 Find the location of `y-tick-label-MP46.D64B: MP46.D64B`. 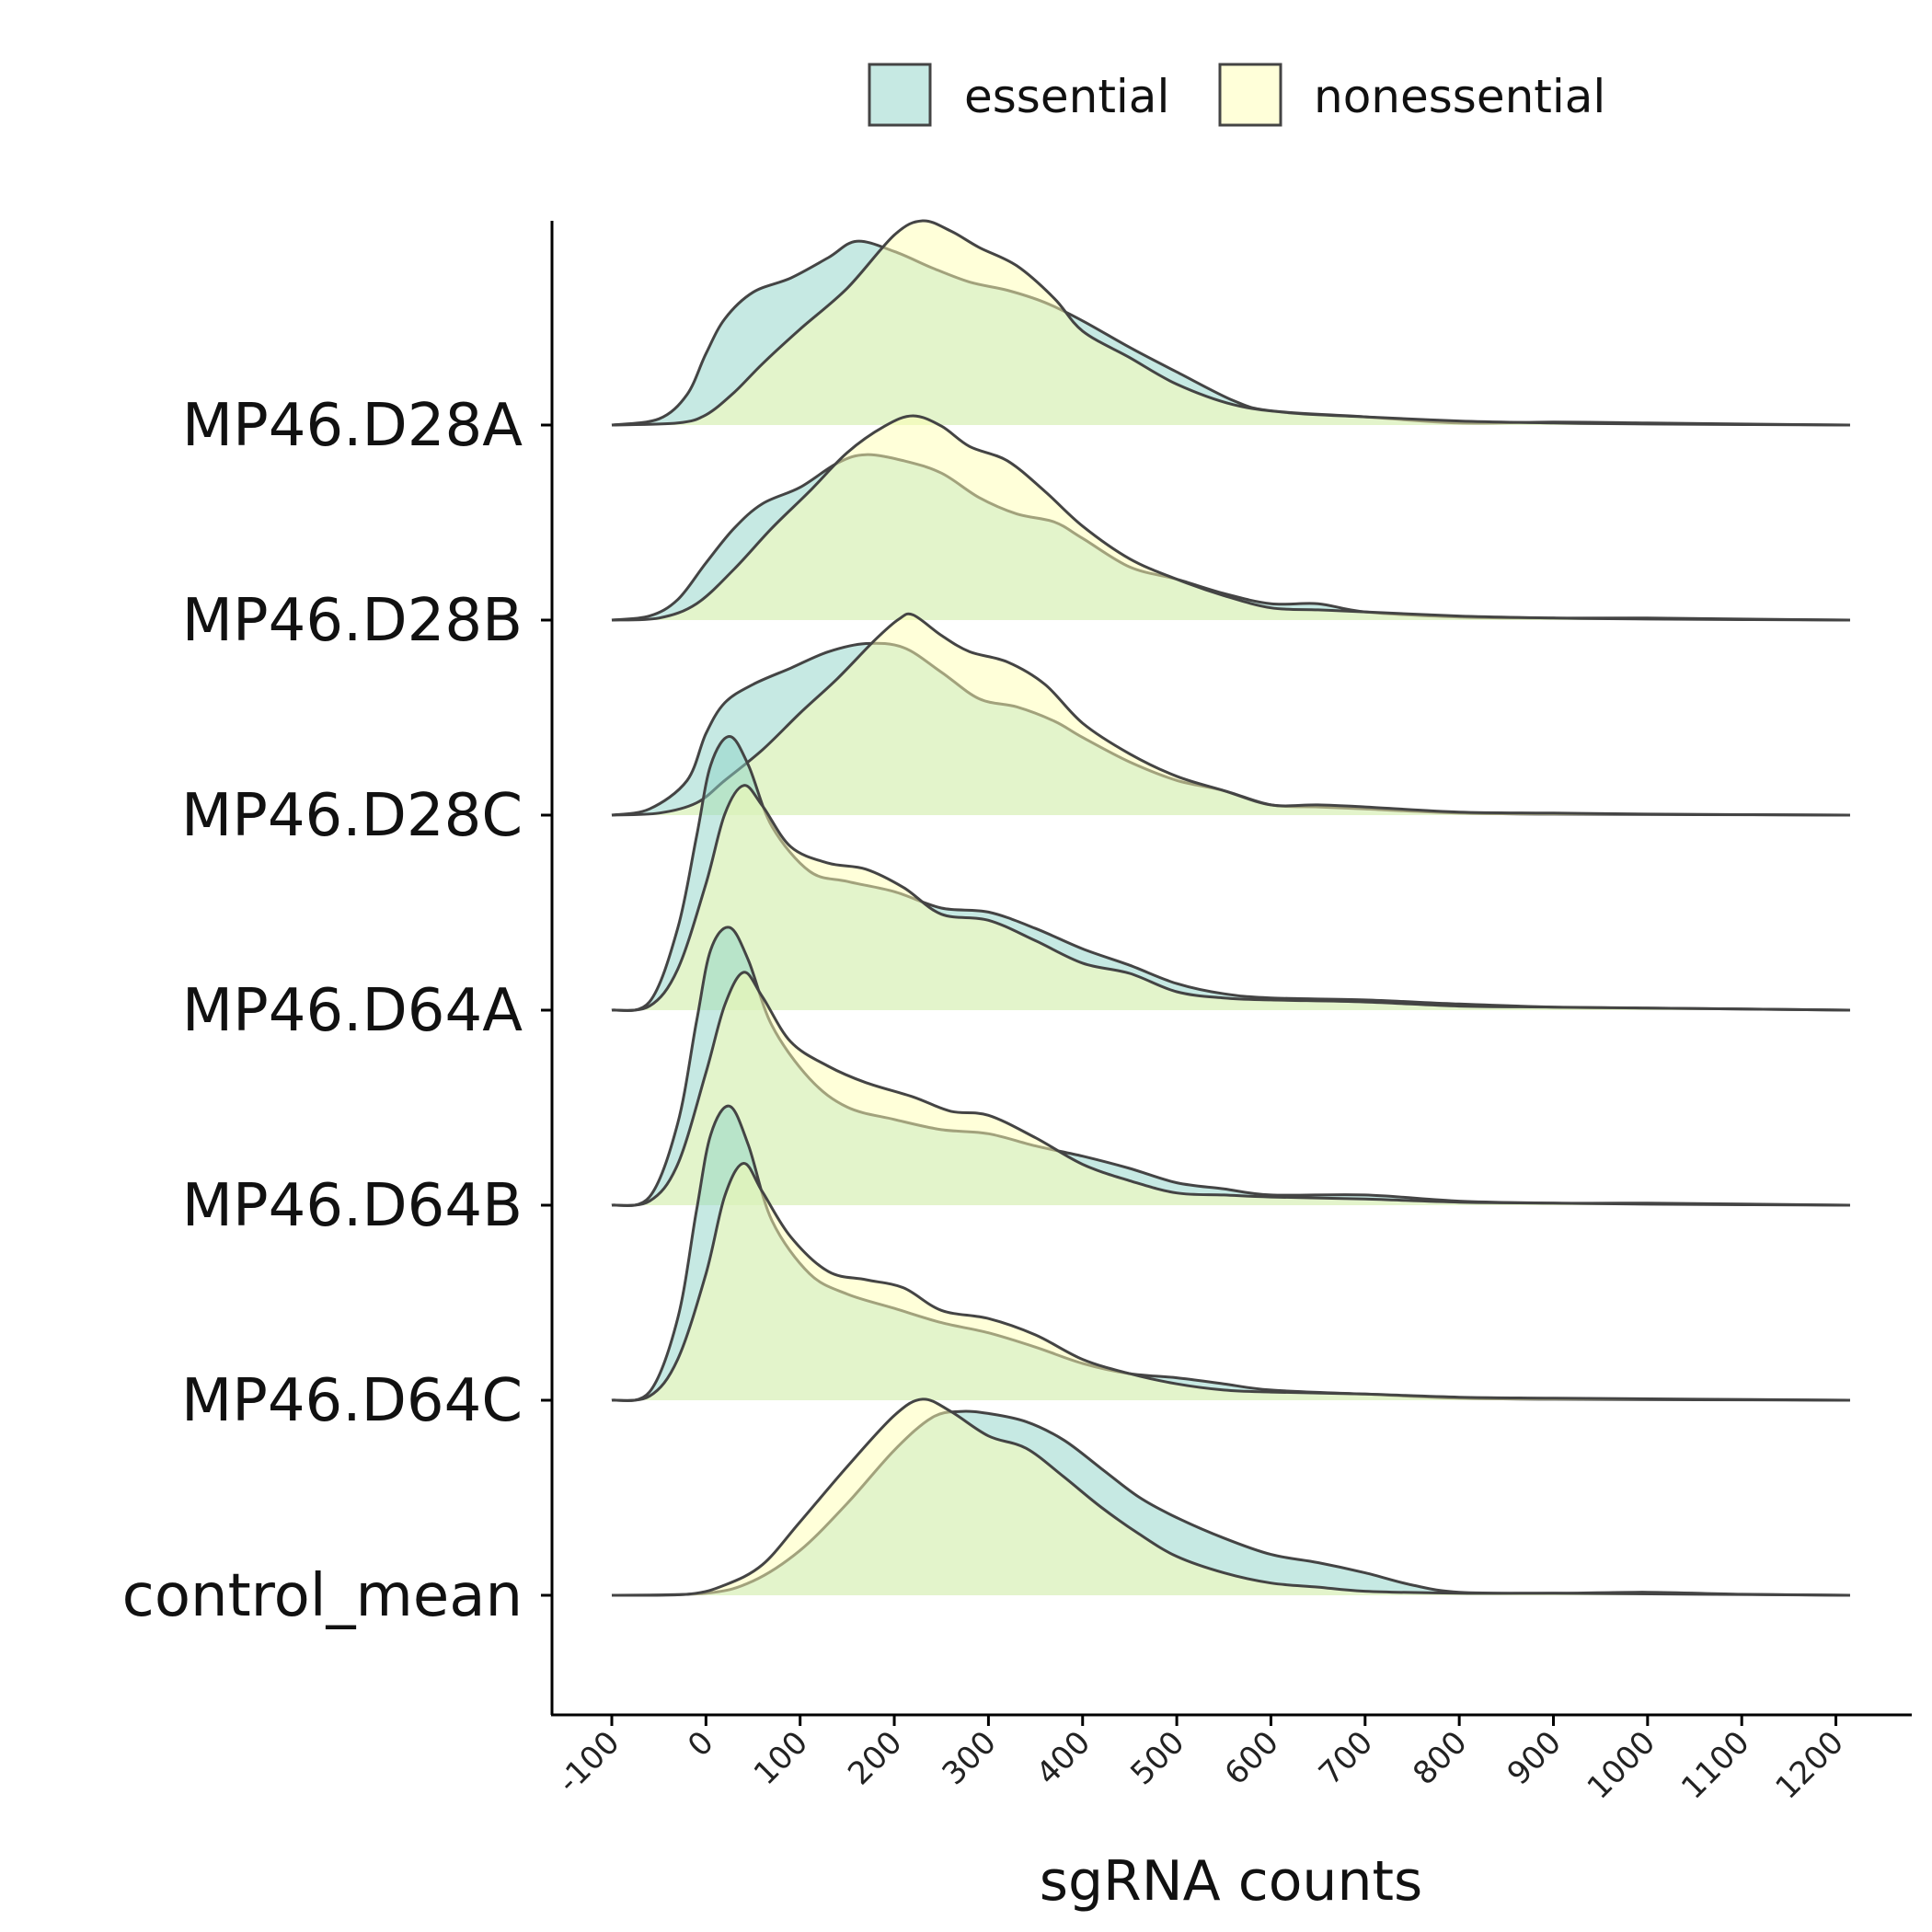

y-tick-label-MP46.D64B: MP46.D64B is located at coordinates (352, 1206).